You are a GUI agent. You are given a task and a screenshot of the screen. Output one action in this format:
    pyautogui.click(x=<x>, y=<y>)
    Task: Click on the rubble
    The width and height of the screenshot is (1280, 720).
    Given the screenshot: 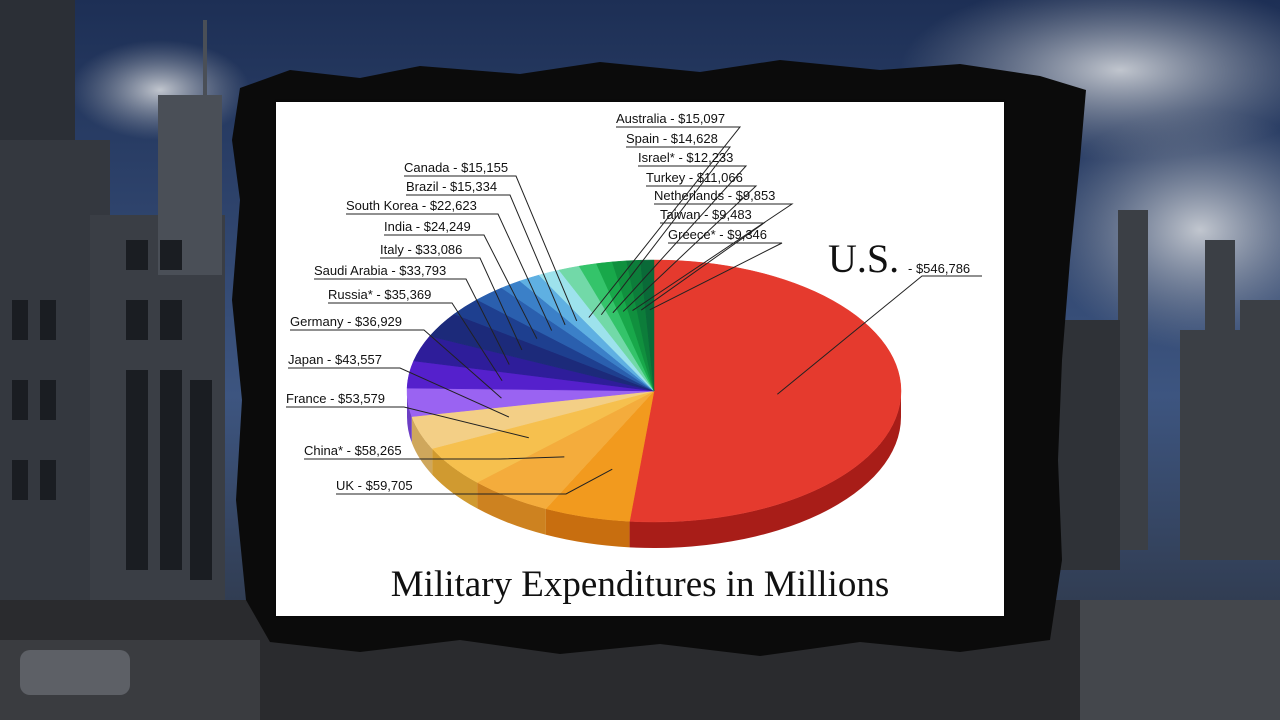 What is the action you would take?
    pyautogui.click(x=1180, y=660)
    